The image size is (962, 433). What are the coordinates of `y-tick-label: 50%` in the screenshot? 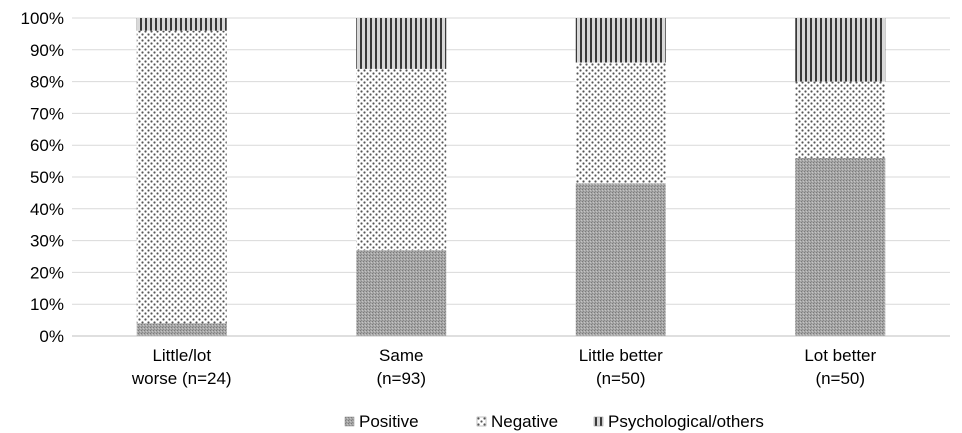 It's located at (47, 177).